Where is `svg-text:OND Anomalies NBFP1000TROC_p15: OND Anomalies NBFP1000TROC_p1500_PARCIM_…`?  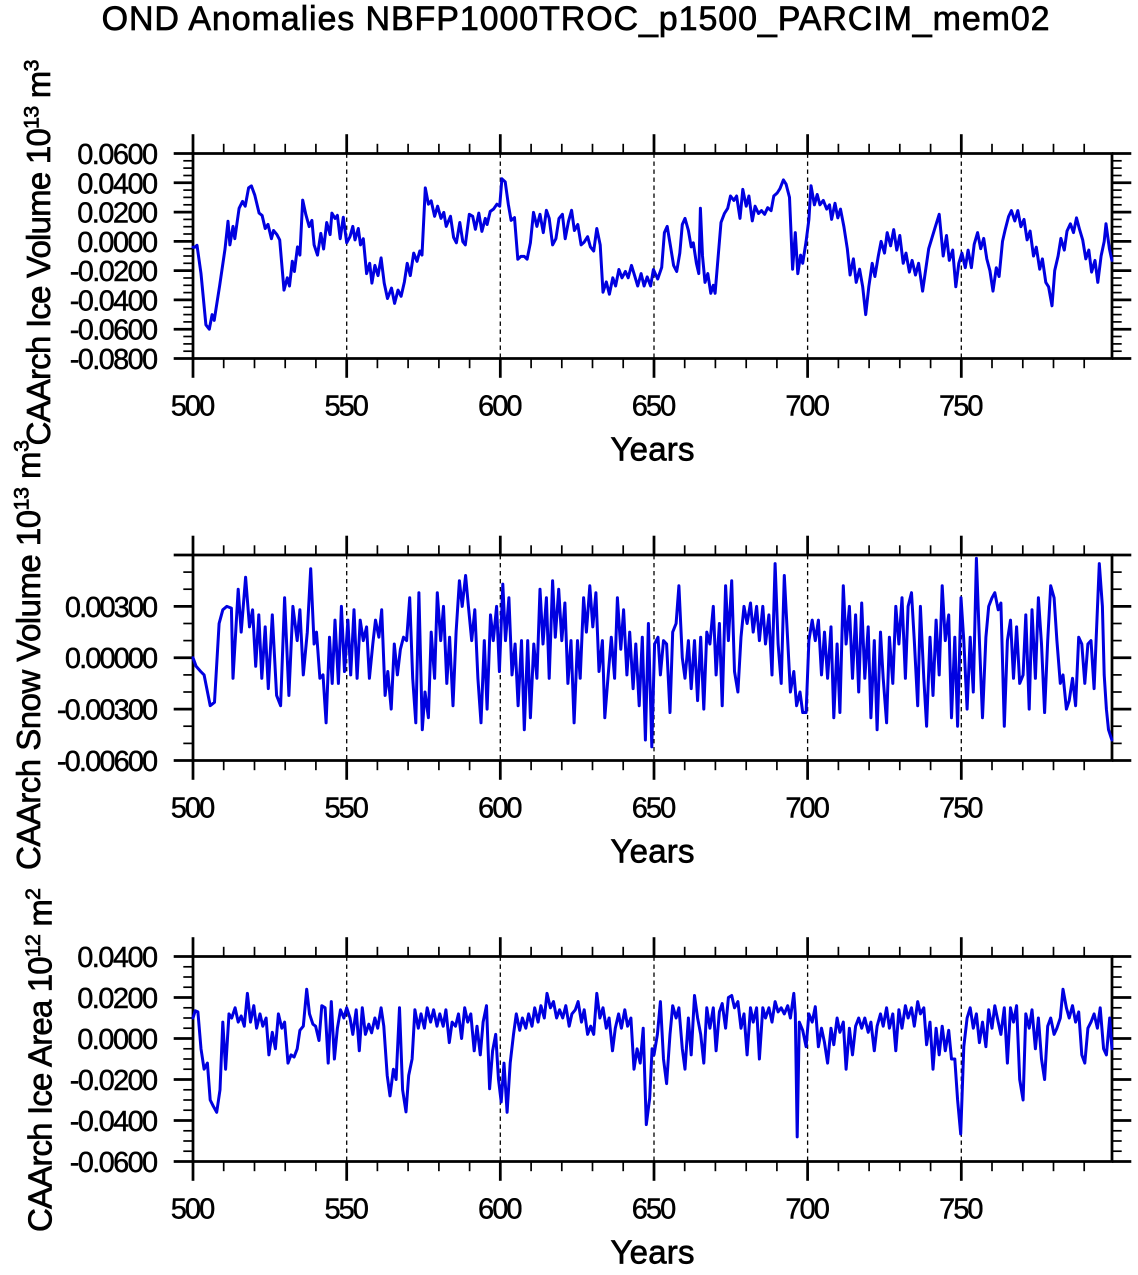
svg-text:OND Anomalies NBFP1000TROC_p15: OND Anomalies NBFP1000TROC_p1500_PARCIM_… is located at coordinates (576, 19).